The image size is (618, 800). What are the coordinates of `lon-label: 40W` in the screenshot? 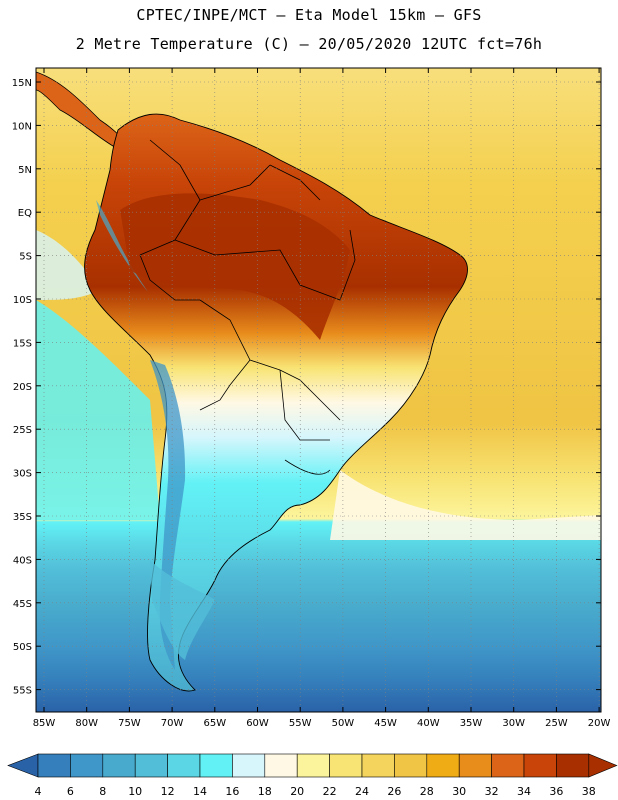 It's located at (428, 723).